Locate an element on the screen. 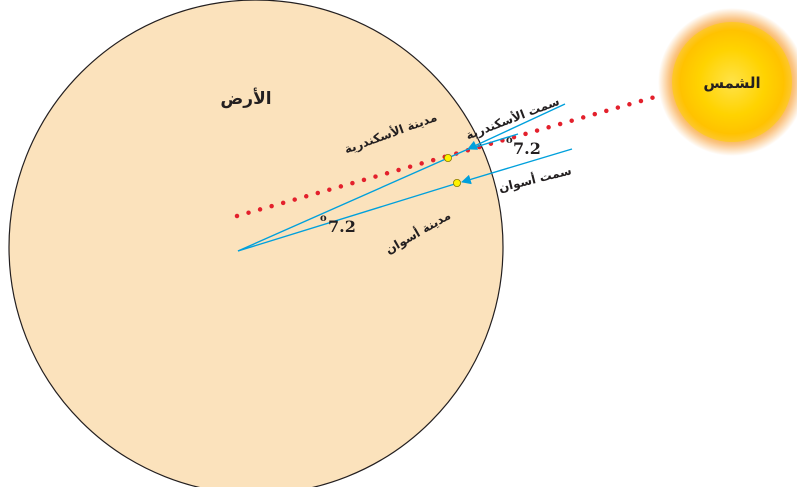  sun-label: الشمس is located at coordinates (731, 83).